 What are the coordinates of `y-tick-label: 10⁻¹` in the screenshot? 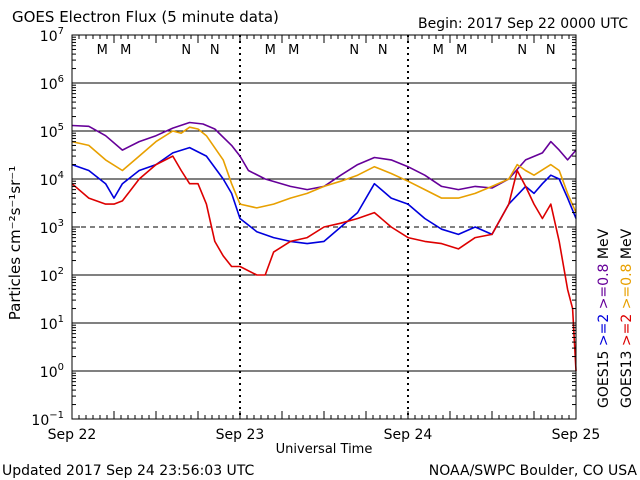 It's located at (47, 419).